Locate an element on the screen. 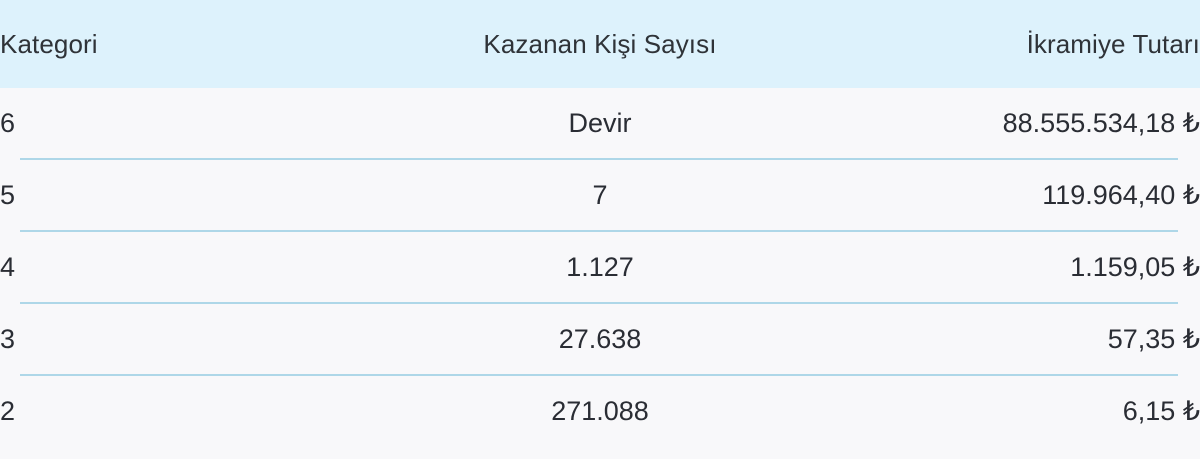 The image size is (1200, 459). cell-ikramiye-tutari: 88.555.534,18 ₺ is located at coordinates (980, 123).